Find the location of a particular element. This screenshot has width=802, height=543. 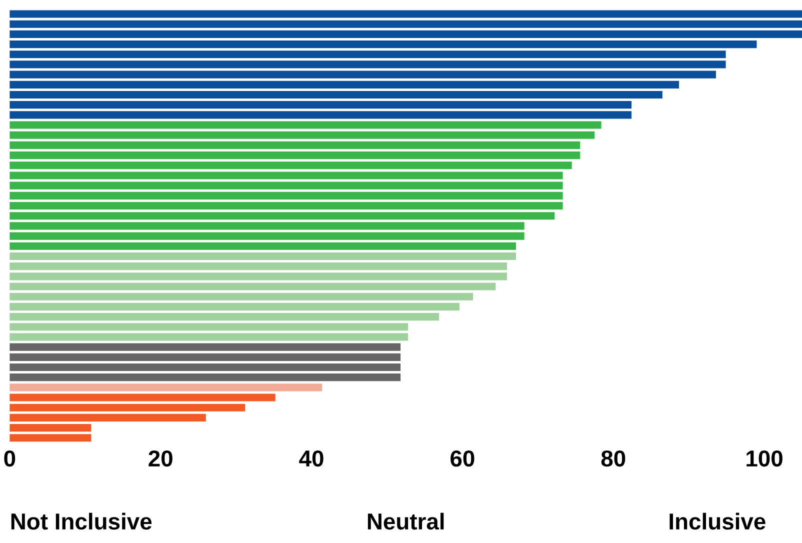

text: Not Inclusive is located at coordinates (81, 521).